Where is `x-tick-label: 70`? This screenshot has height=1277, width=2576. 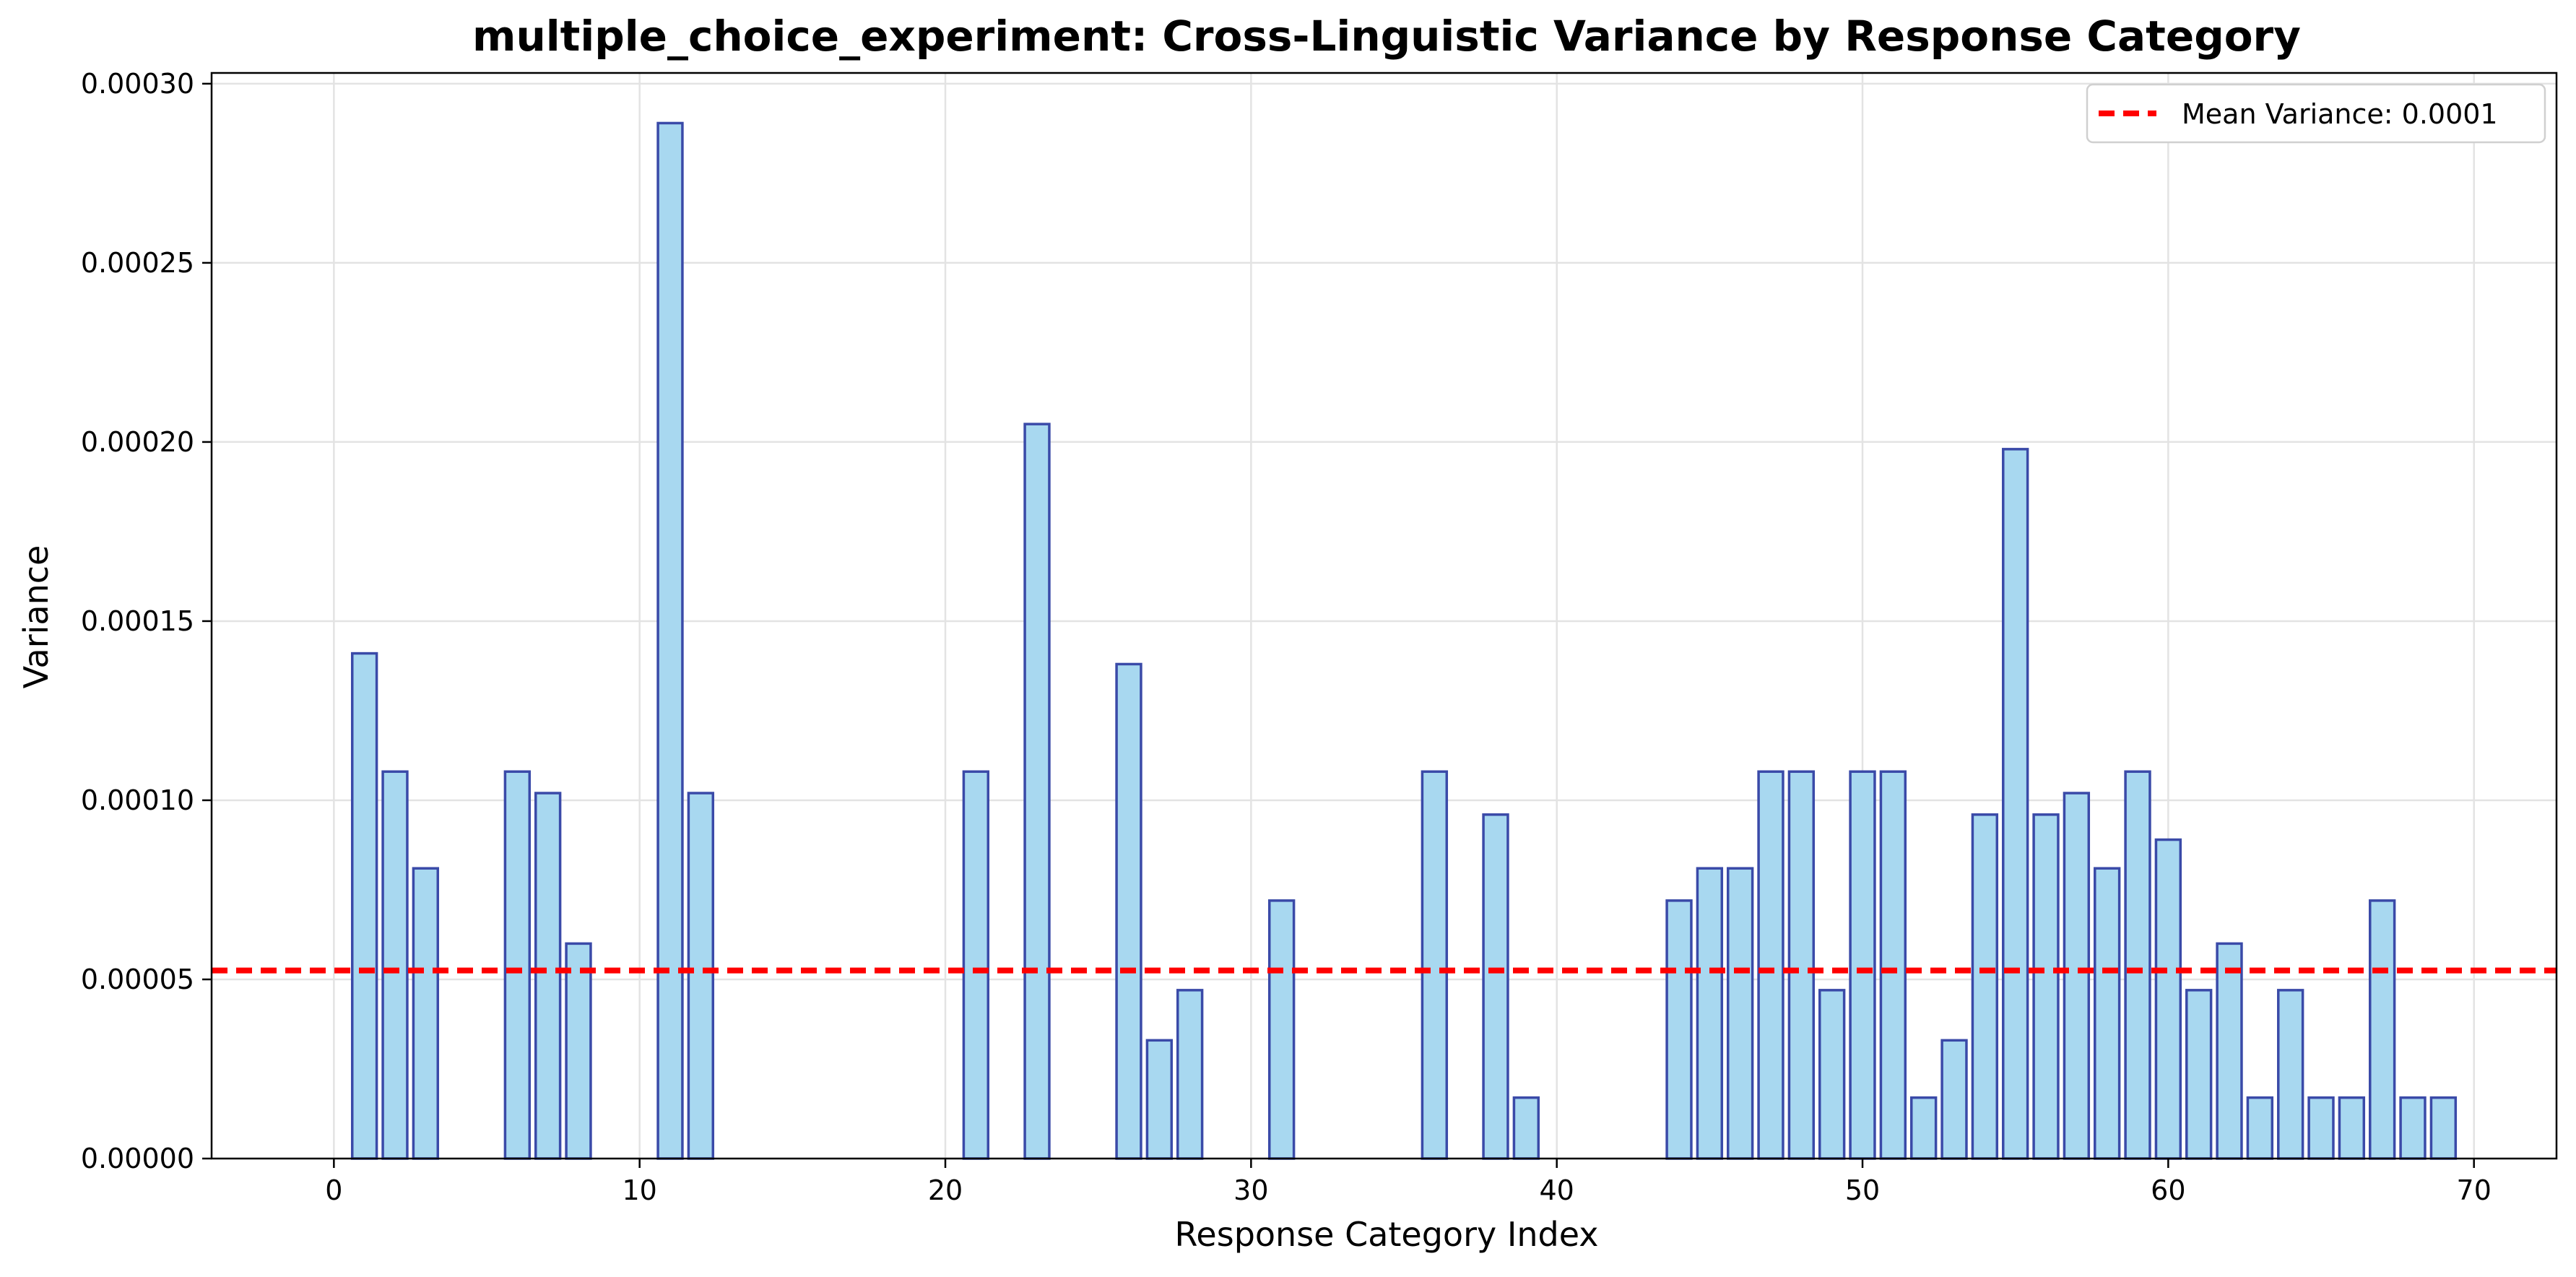 x-tick-label: 70 is located at coordinates (2474, 1190).